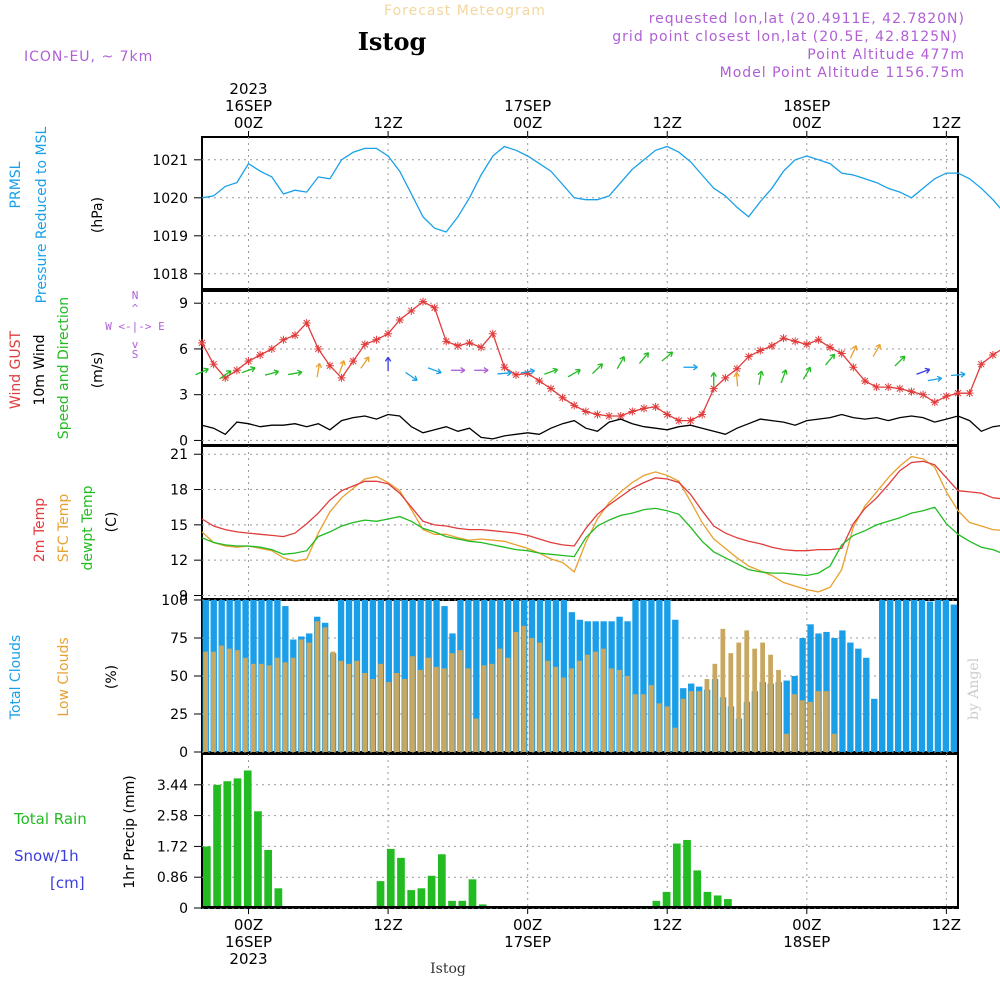 Image resolution: width=1000 pixels, height=1000 pixels. I want to click on wind-ytick-label: 3, so click(183, 396).